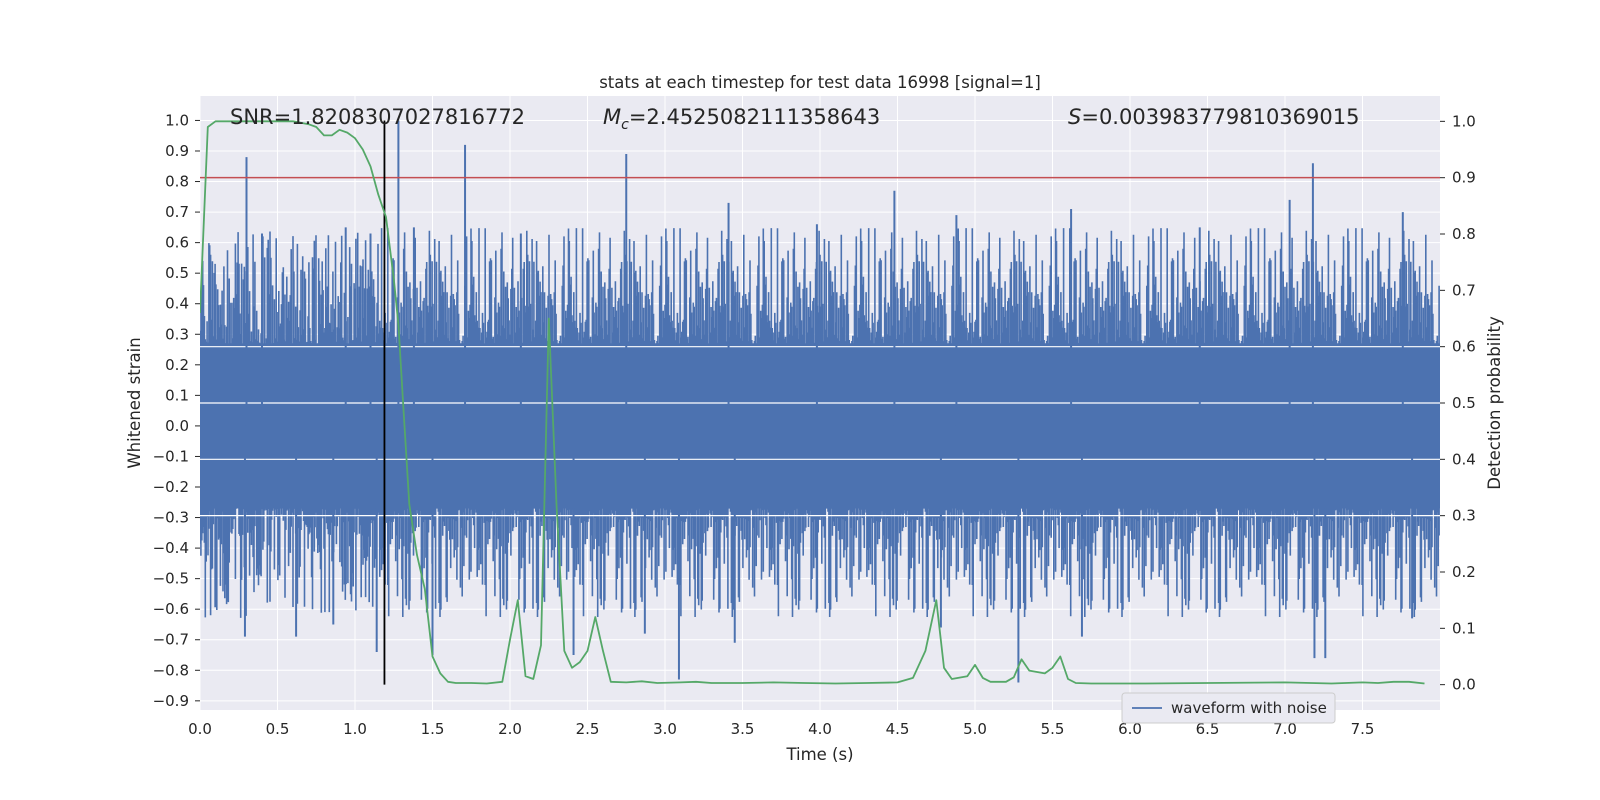 Image resolution: width=1600 pixels, height=800 pixels. I want to click on snr-annotation: SNR=1.8208307027816772, so click(377, 117).